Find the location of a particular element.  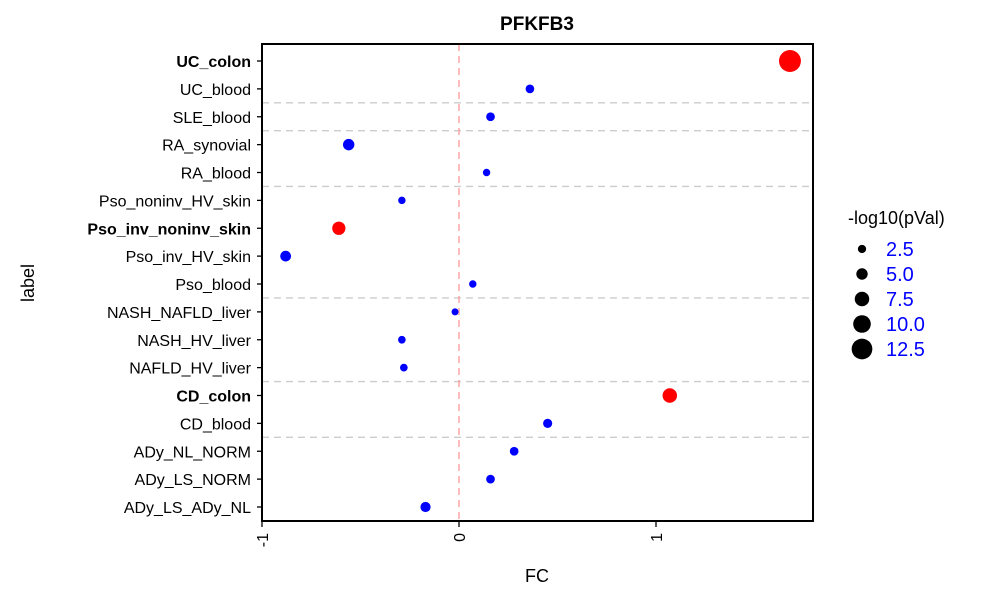

x-axis: -1 0 1 is located at coordinates (460, 534).